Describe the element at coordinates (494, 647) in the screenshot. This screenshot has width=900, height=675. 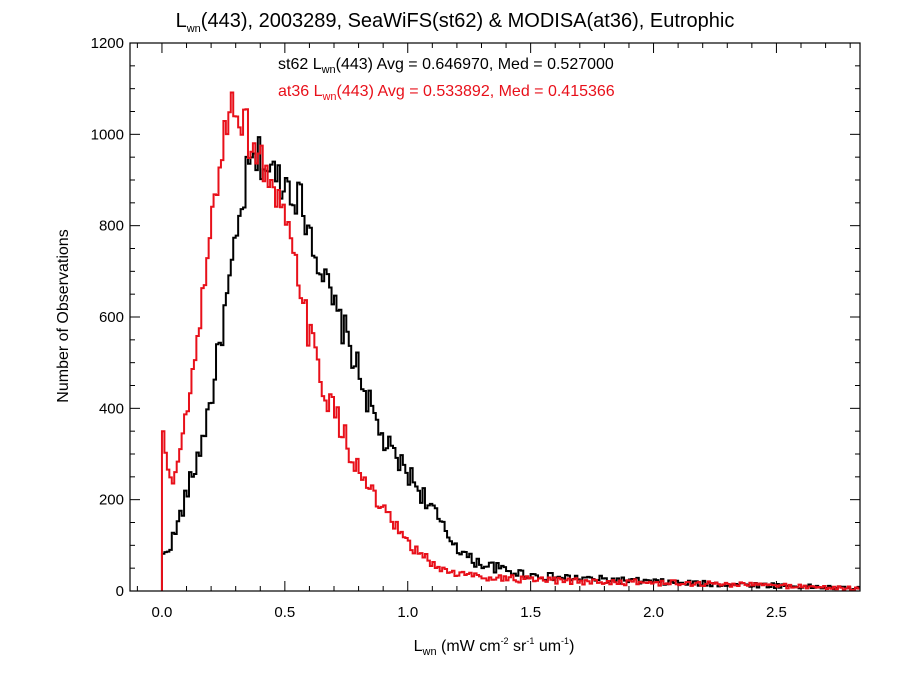
I see `x-axis-label: Lwn (mW cm-2 sr-1 um-1)` at that location.